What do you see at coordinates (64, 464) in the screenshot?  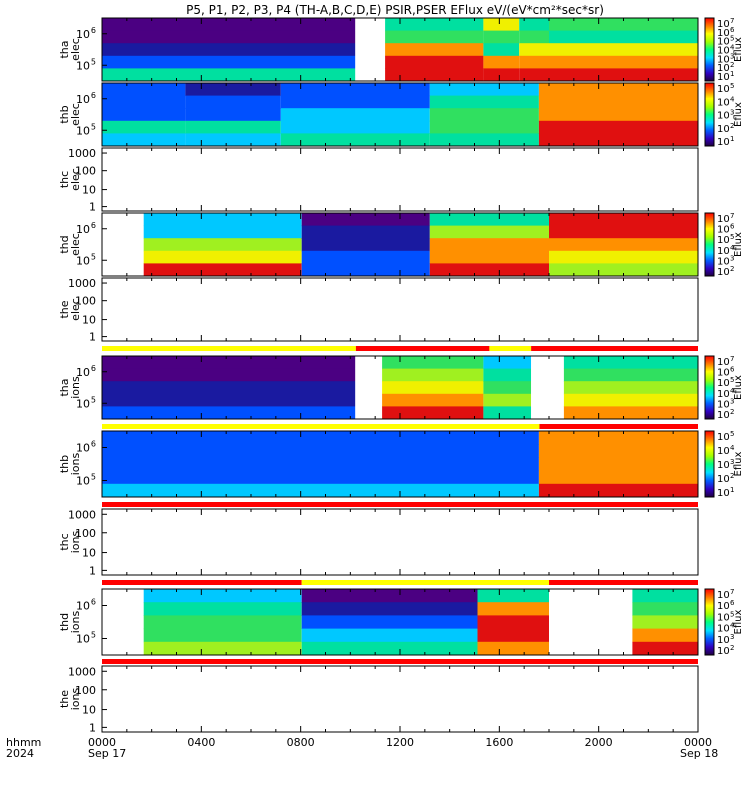 I see `panel-label-probe: thb` at bounding box center [64, 464].